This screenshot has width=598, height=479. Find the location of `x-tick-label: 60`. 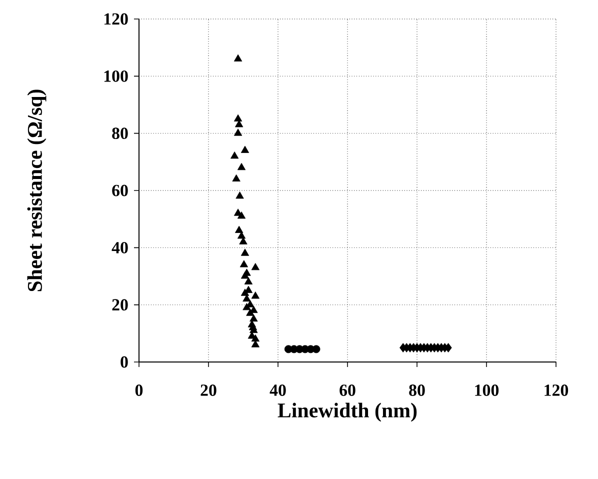

x-tick-label: 60 is located at coordinates (348, 390).